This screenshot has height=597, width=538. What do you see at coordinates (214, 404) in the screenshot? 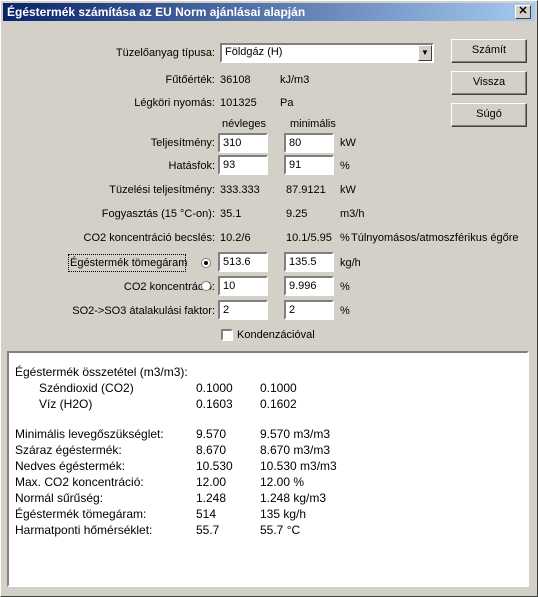
I see `result-h2o-nominal: 0.1603` at bounding box center [214, 404].